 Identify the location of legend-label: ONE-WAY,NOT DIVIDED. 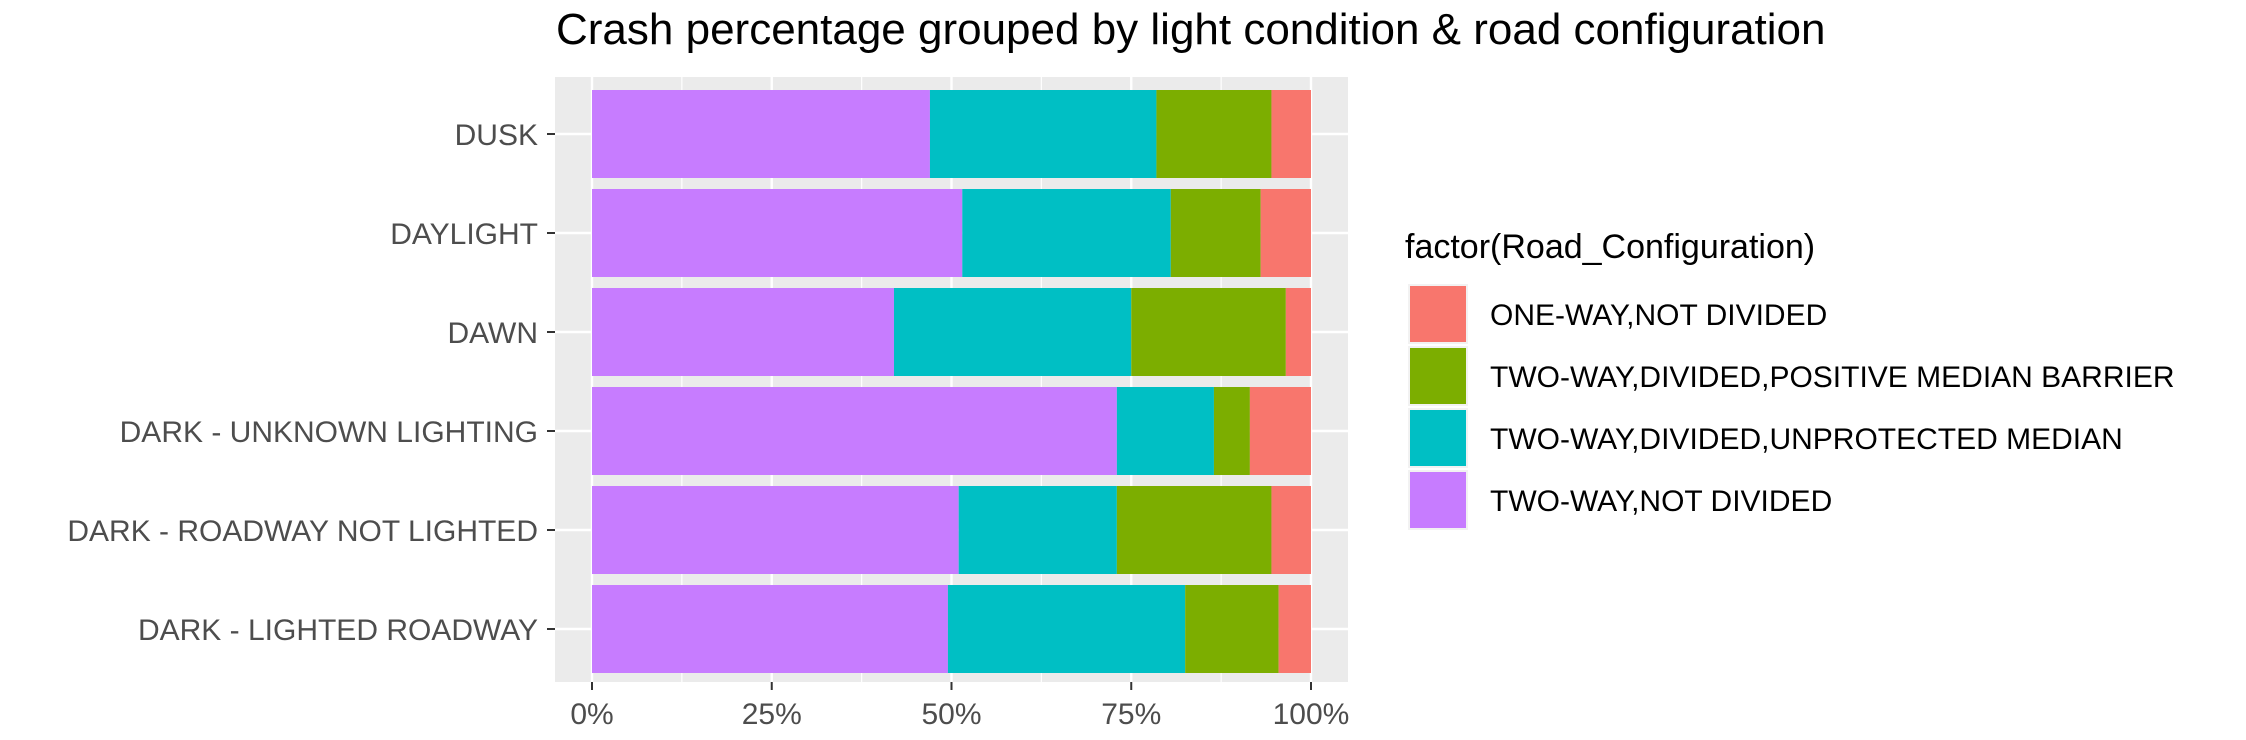
(1658, 315).